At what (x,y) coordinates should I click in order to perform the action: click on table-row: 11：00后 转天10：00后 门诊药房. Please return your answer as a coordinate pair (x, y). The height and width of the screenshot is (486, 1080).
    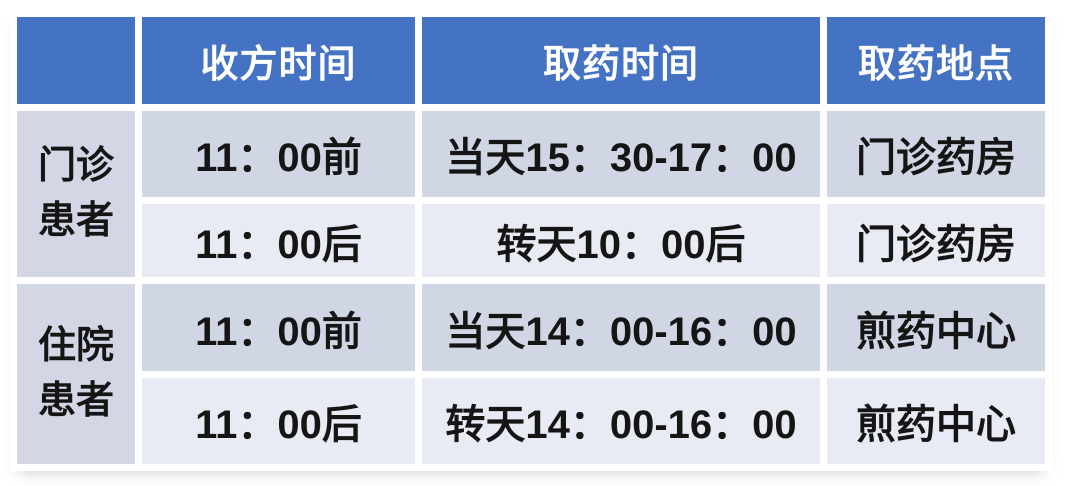
    Looking at the image, I should click on (531, 240).